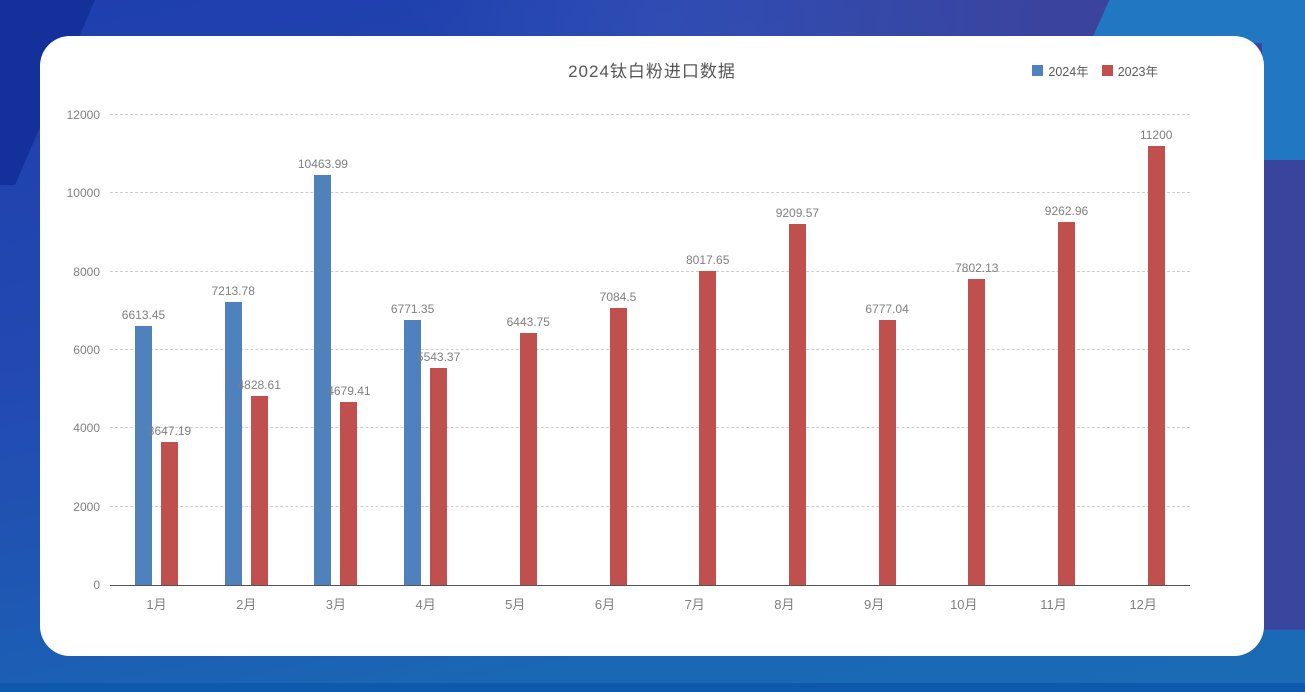 Image resolution: width=1305 pixels, height=692 pixels. I want to click on bar-2023年-m11, so click(1066, 403).